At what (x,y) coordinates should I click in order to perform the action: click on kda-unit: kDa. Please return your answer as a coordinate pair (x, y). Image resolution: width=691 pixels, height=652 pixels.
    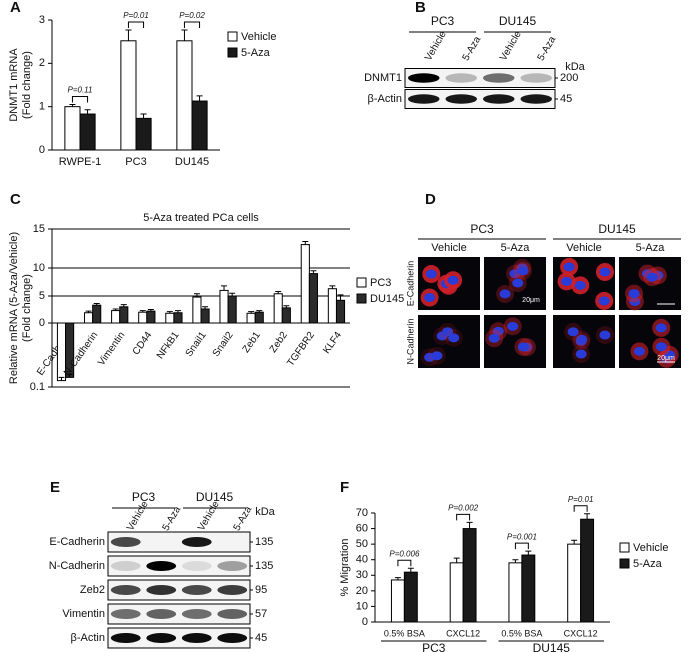
    Looking at the image, I should click on (575, 67).